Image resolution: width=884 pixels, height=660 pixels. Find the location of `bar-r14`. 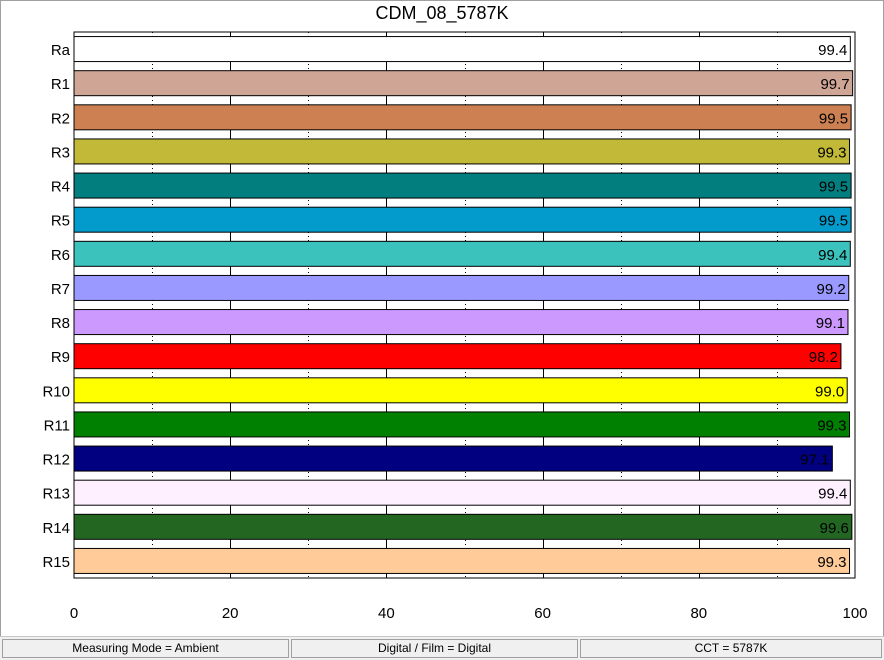

bar-r14 is located at coordinates (463, 526).